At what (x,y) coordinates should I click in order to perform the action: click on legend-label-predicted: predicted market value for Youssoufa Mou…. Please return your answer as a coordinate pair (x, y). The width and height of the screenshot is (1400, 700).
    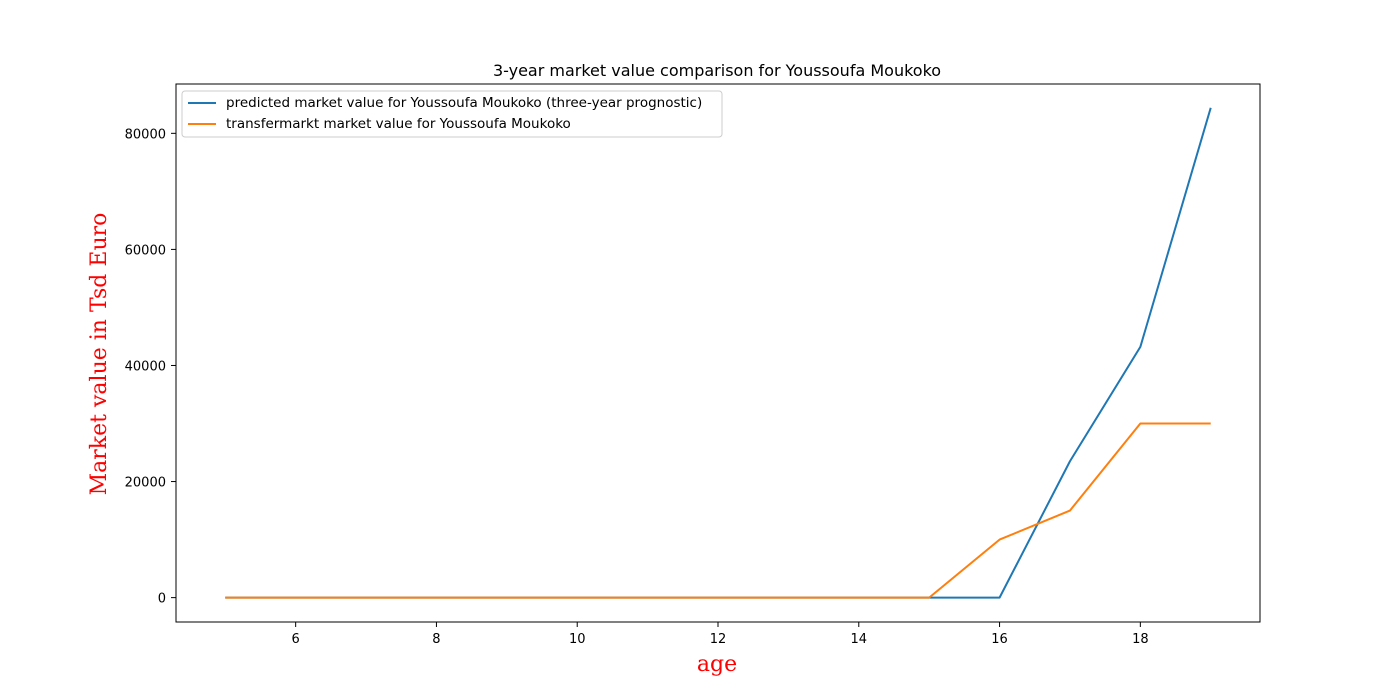
    Looking at the image, I should click on (464, 103).